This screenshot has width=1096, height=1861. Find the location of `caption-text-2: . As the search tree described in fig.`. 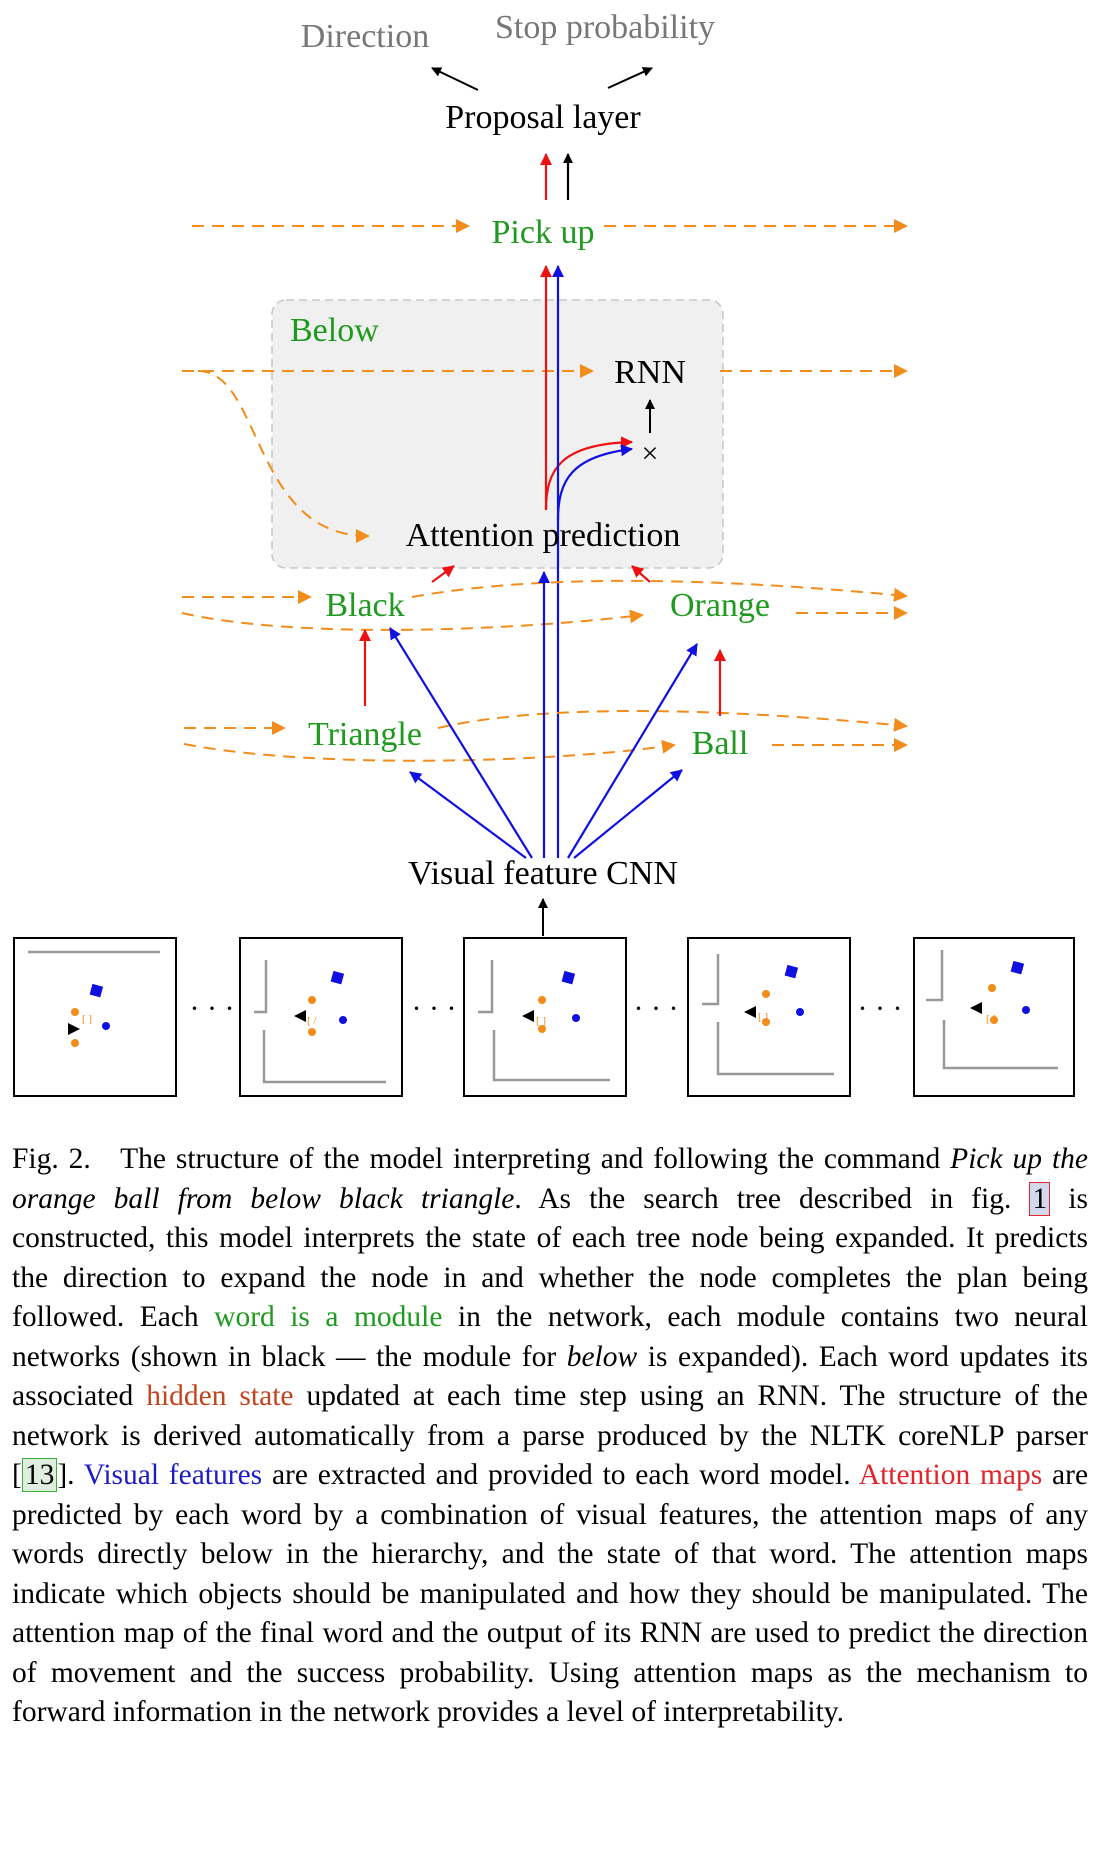

caption-text-2: . As the search tree described in fig. is located at coordinates (763, 1198).